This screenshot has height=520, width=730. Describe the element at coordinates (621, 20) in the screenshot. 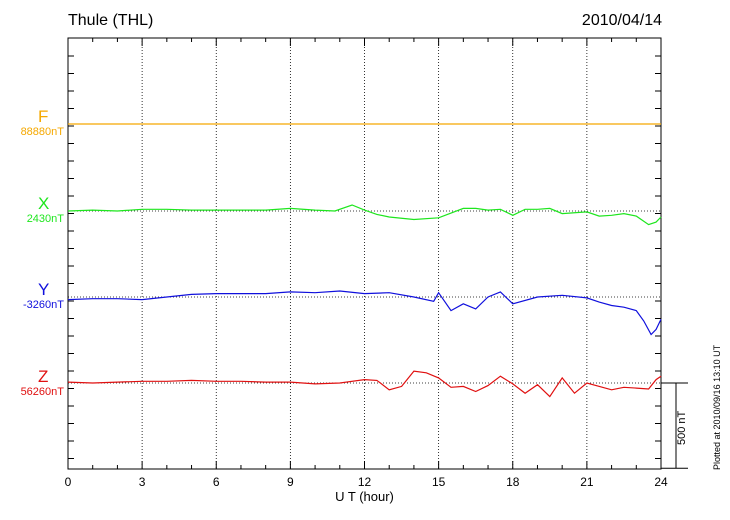

I see `date-title: 2010/04/14` at that location.